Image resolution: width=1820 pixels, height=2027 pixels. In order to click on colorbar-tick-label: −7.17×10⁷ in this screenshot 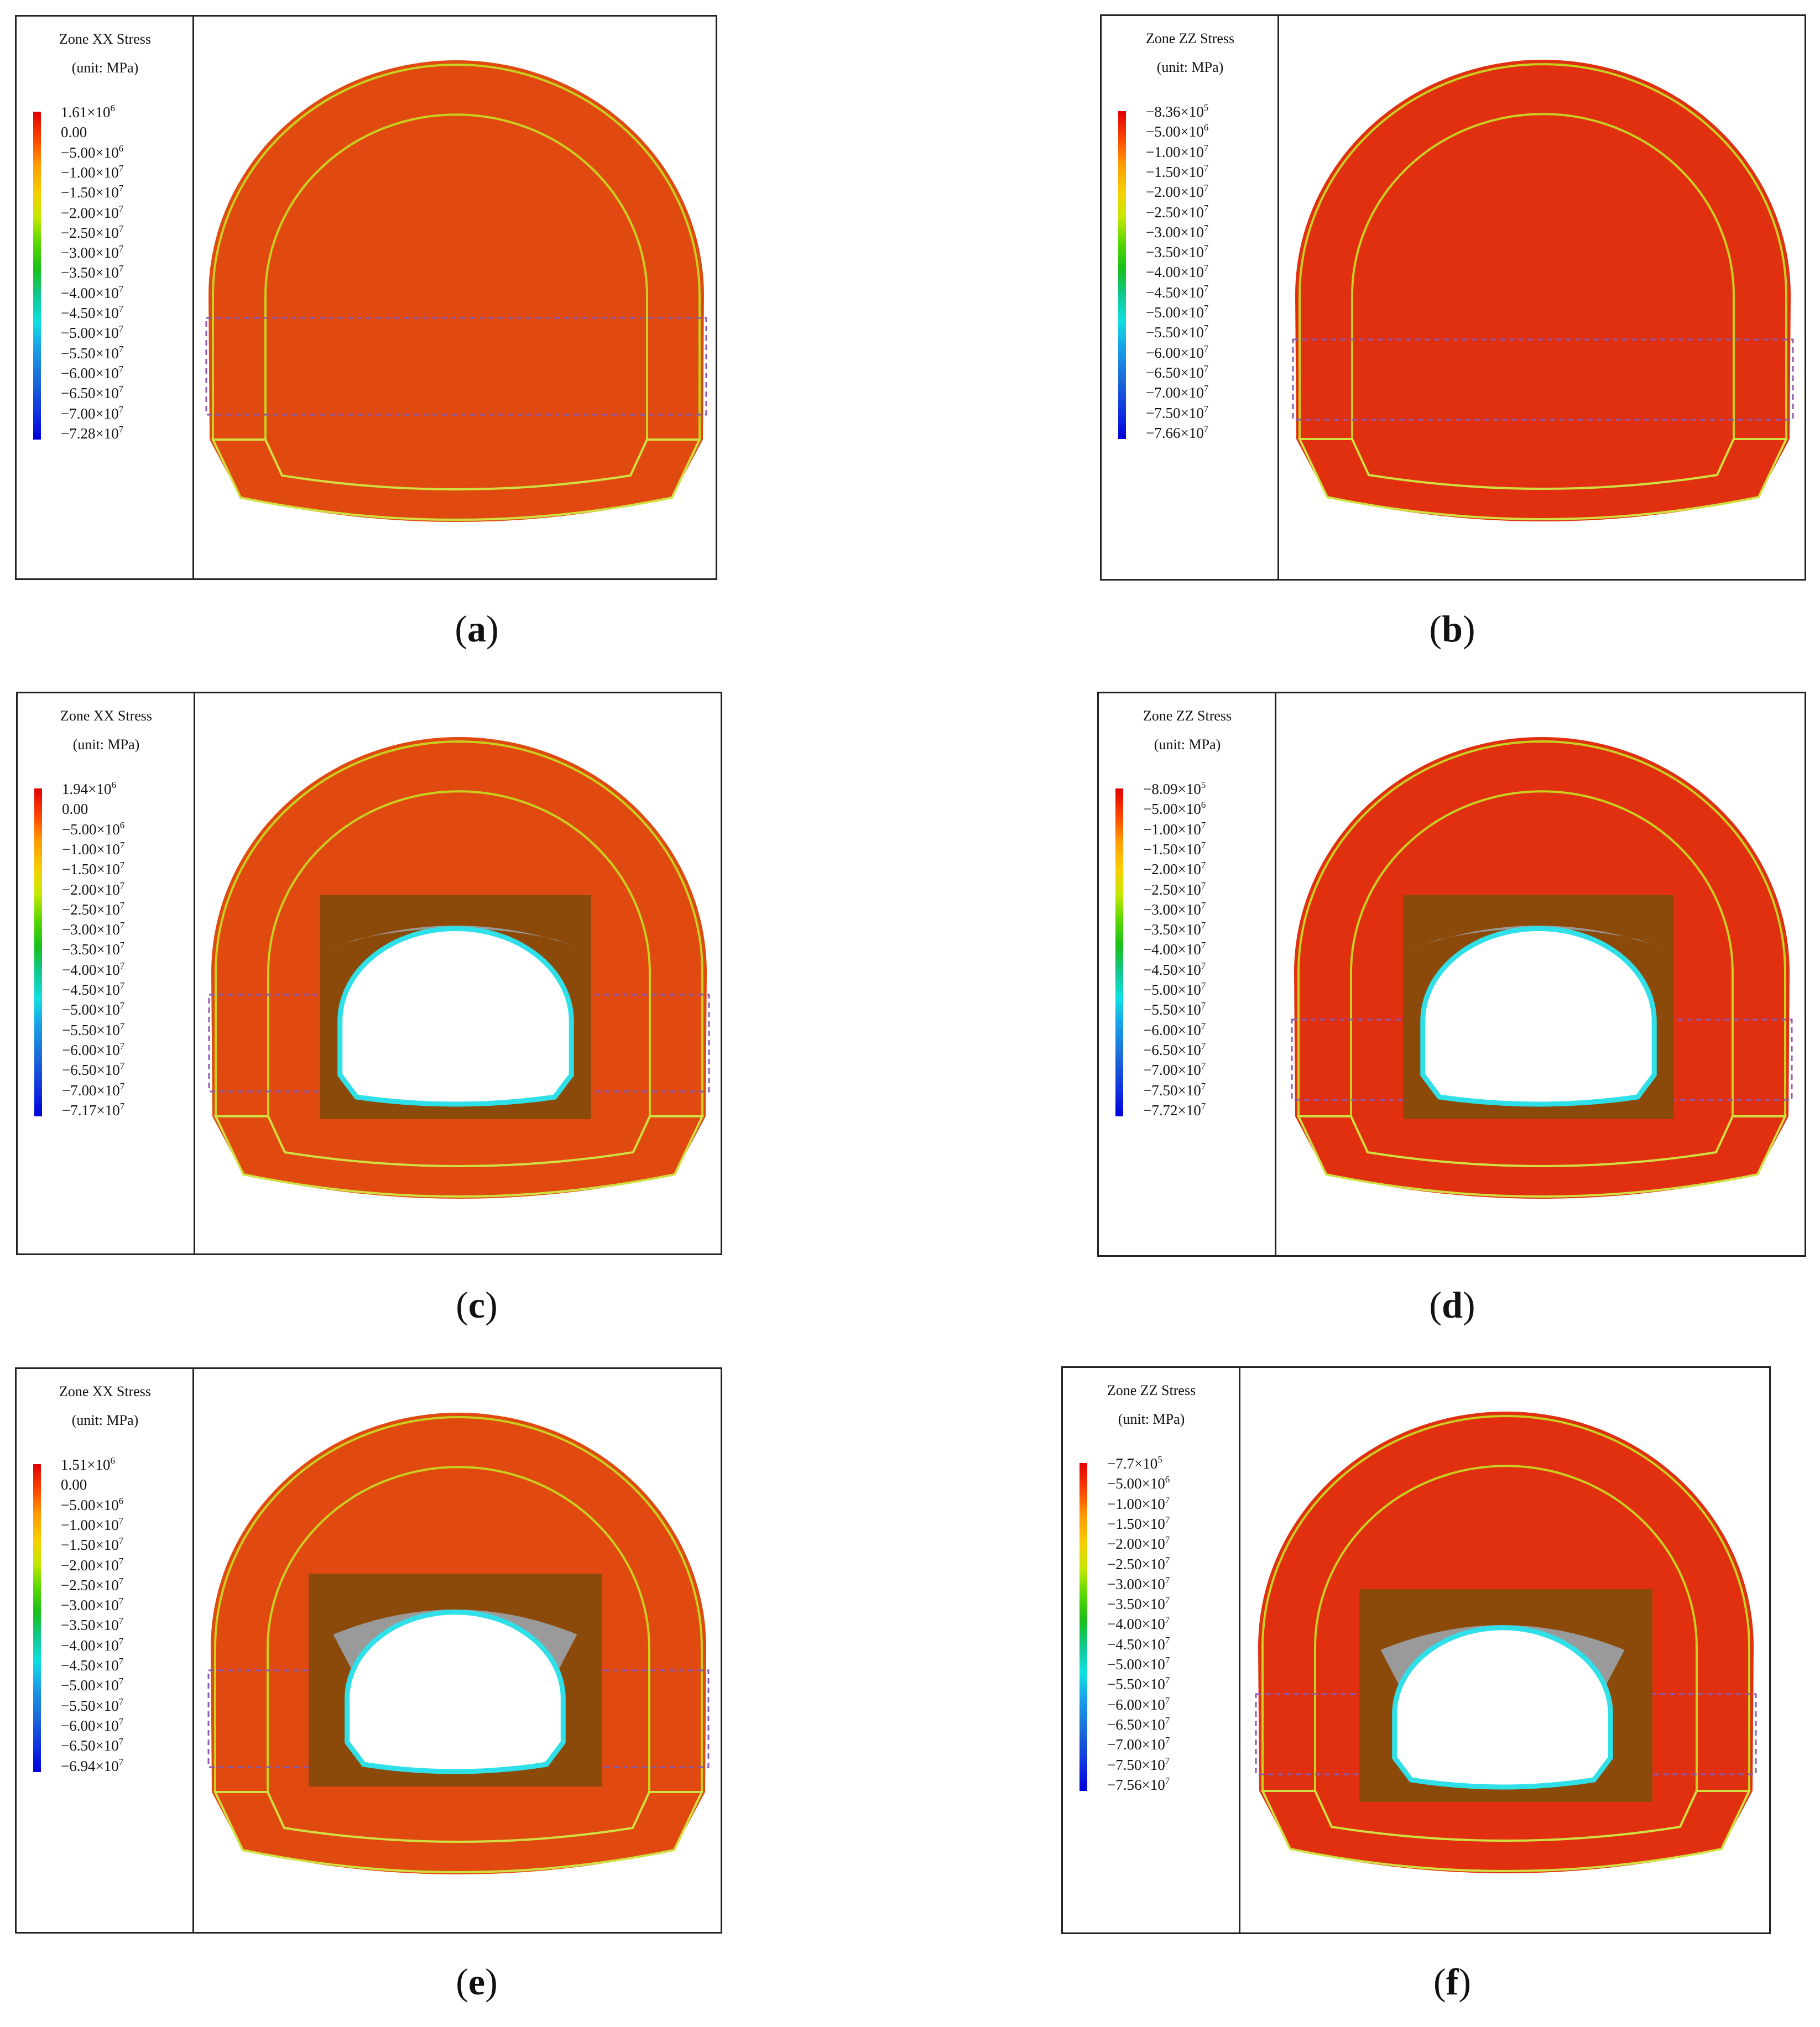, I will do `click(93, 1109)`.